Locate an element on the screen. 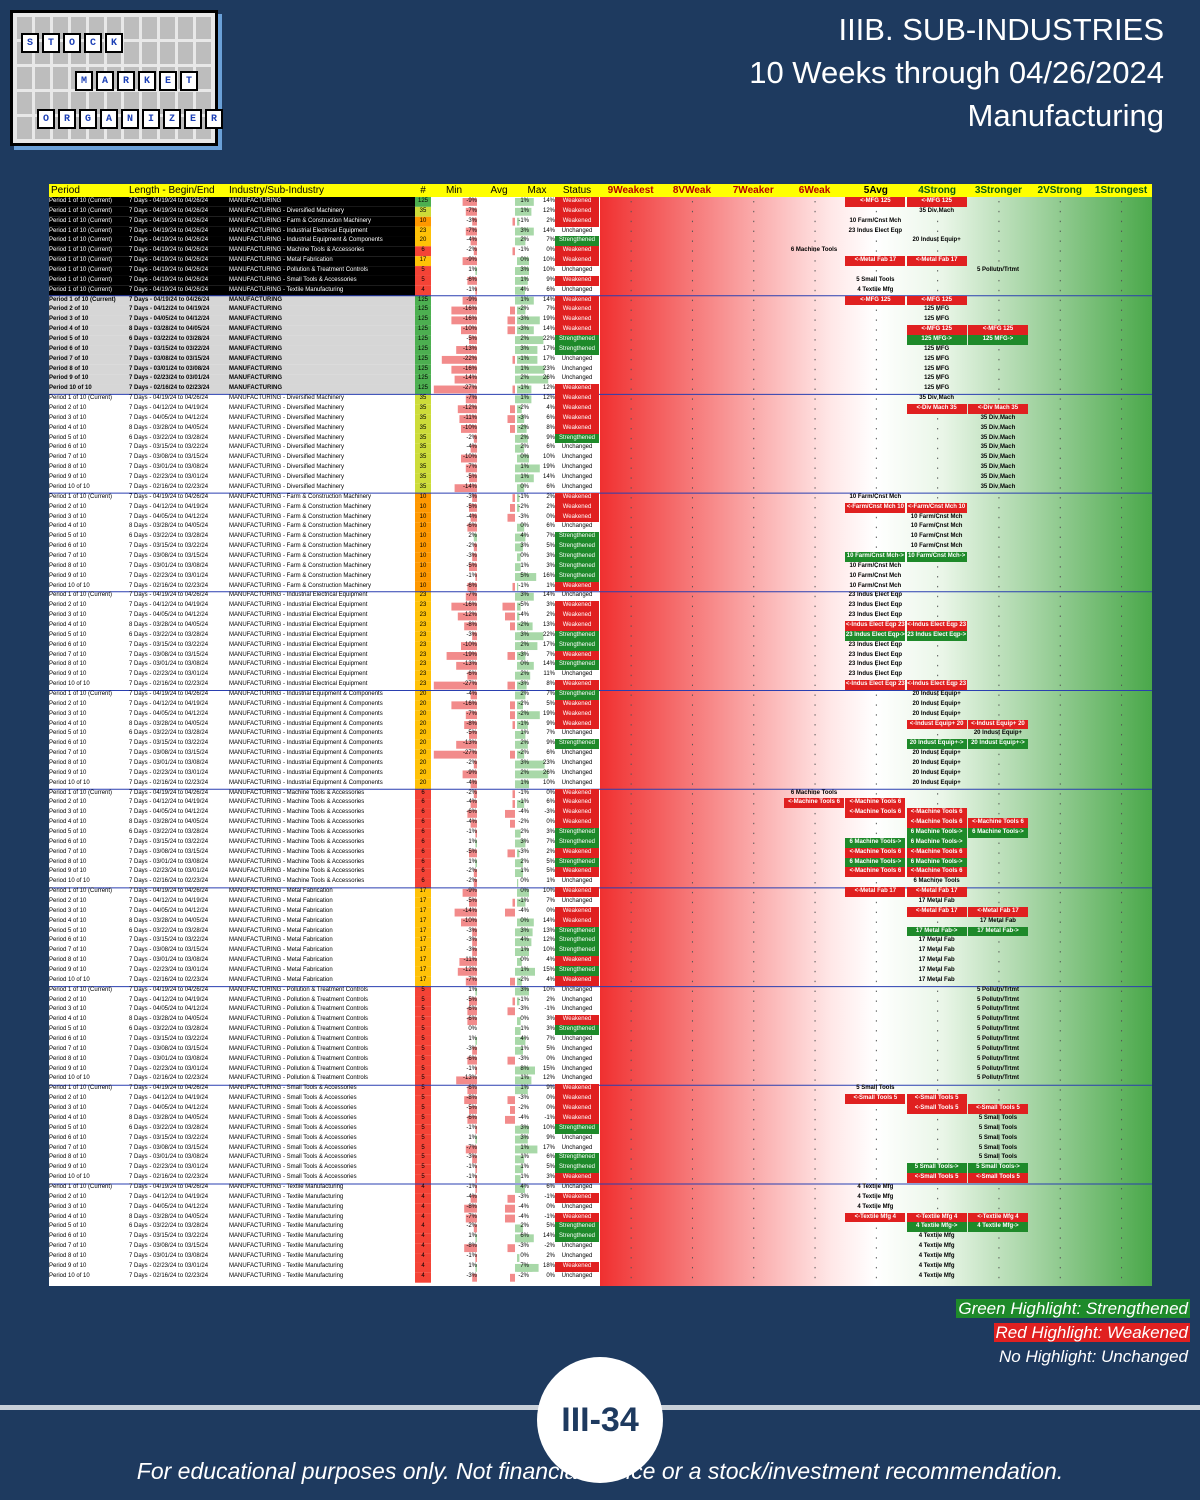  cell-max: 26% is located at coordinates (548, 378).